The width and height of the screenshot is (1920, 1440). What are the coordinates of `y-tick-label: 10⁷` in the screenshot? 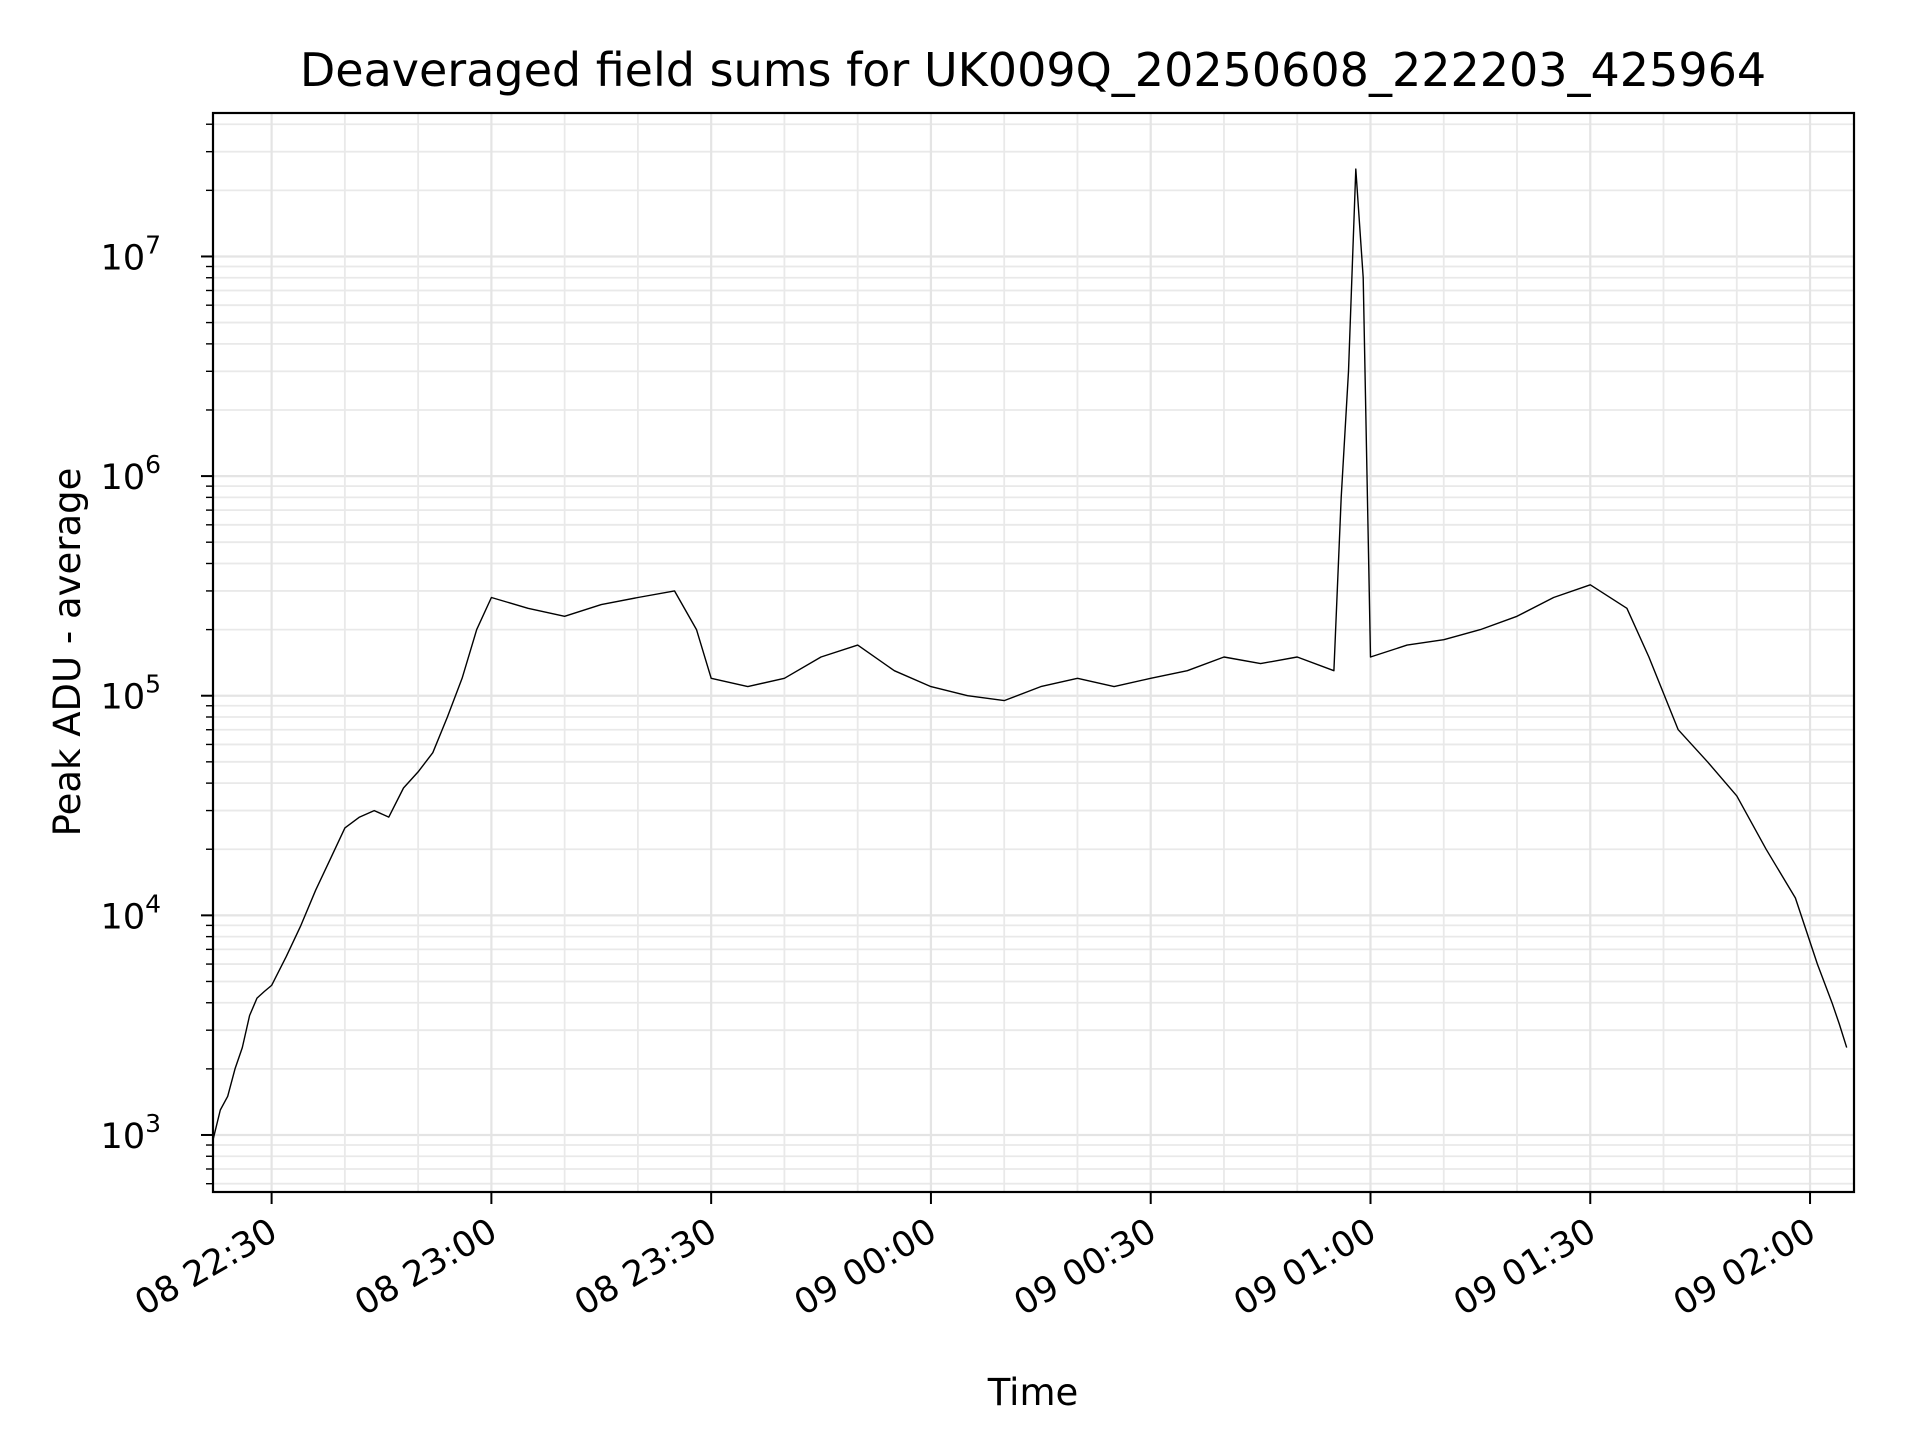 It's located at (131, 254).